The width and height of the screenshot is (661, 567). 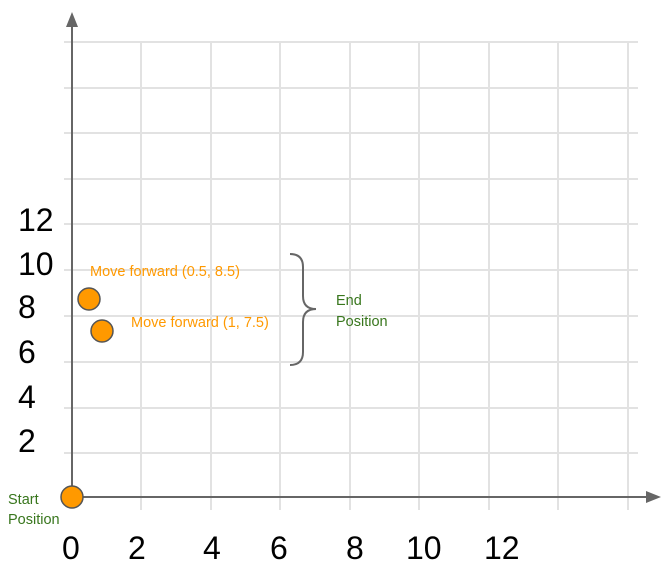 What do you see at coordinates (279, 548) in the screenshot?
I see `x-tick-label: 6` at bounding box center [279, 548].